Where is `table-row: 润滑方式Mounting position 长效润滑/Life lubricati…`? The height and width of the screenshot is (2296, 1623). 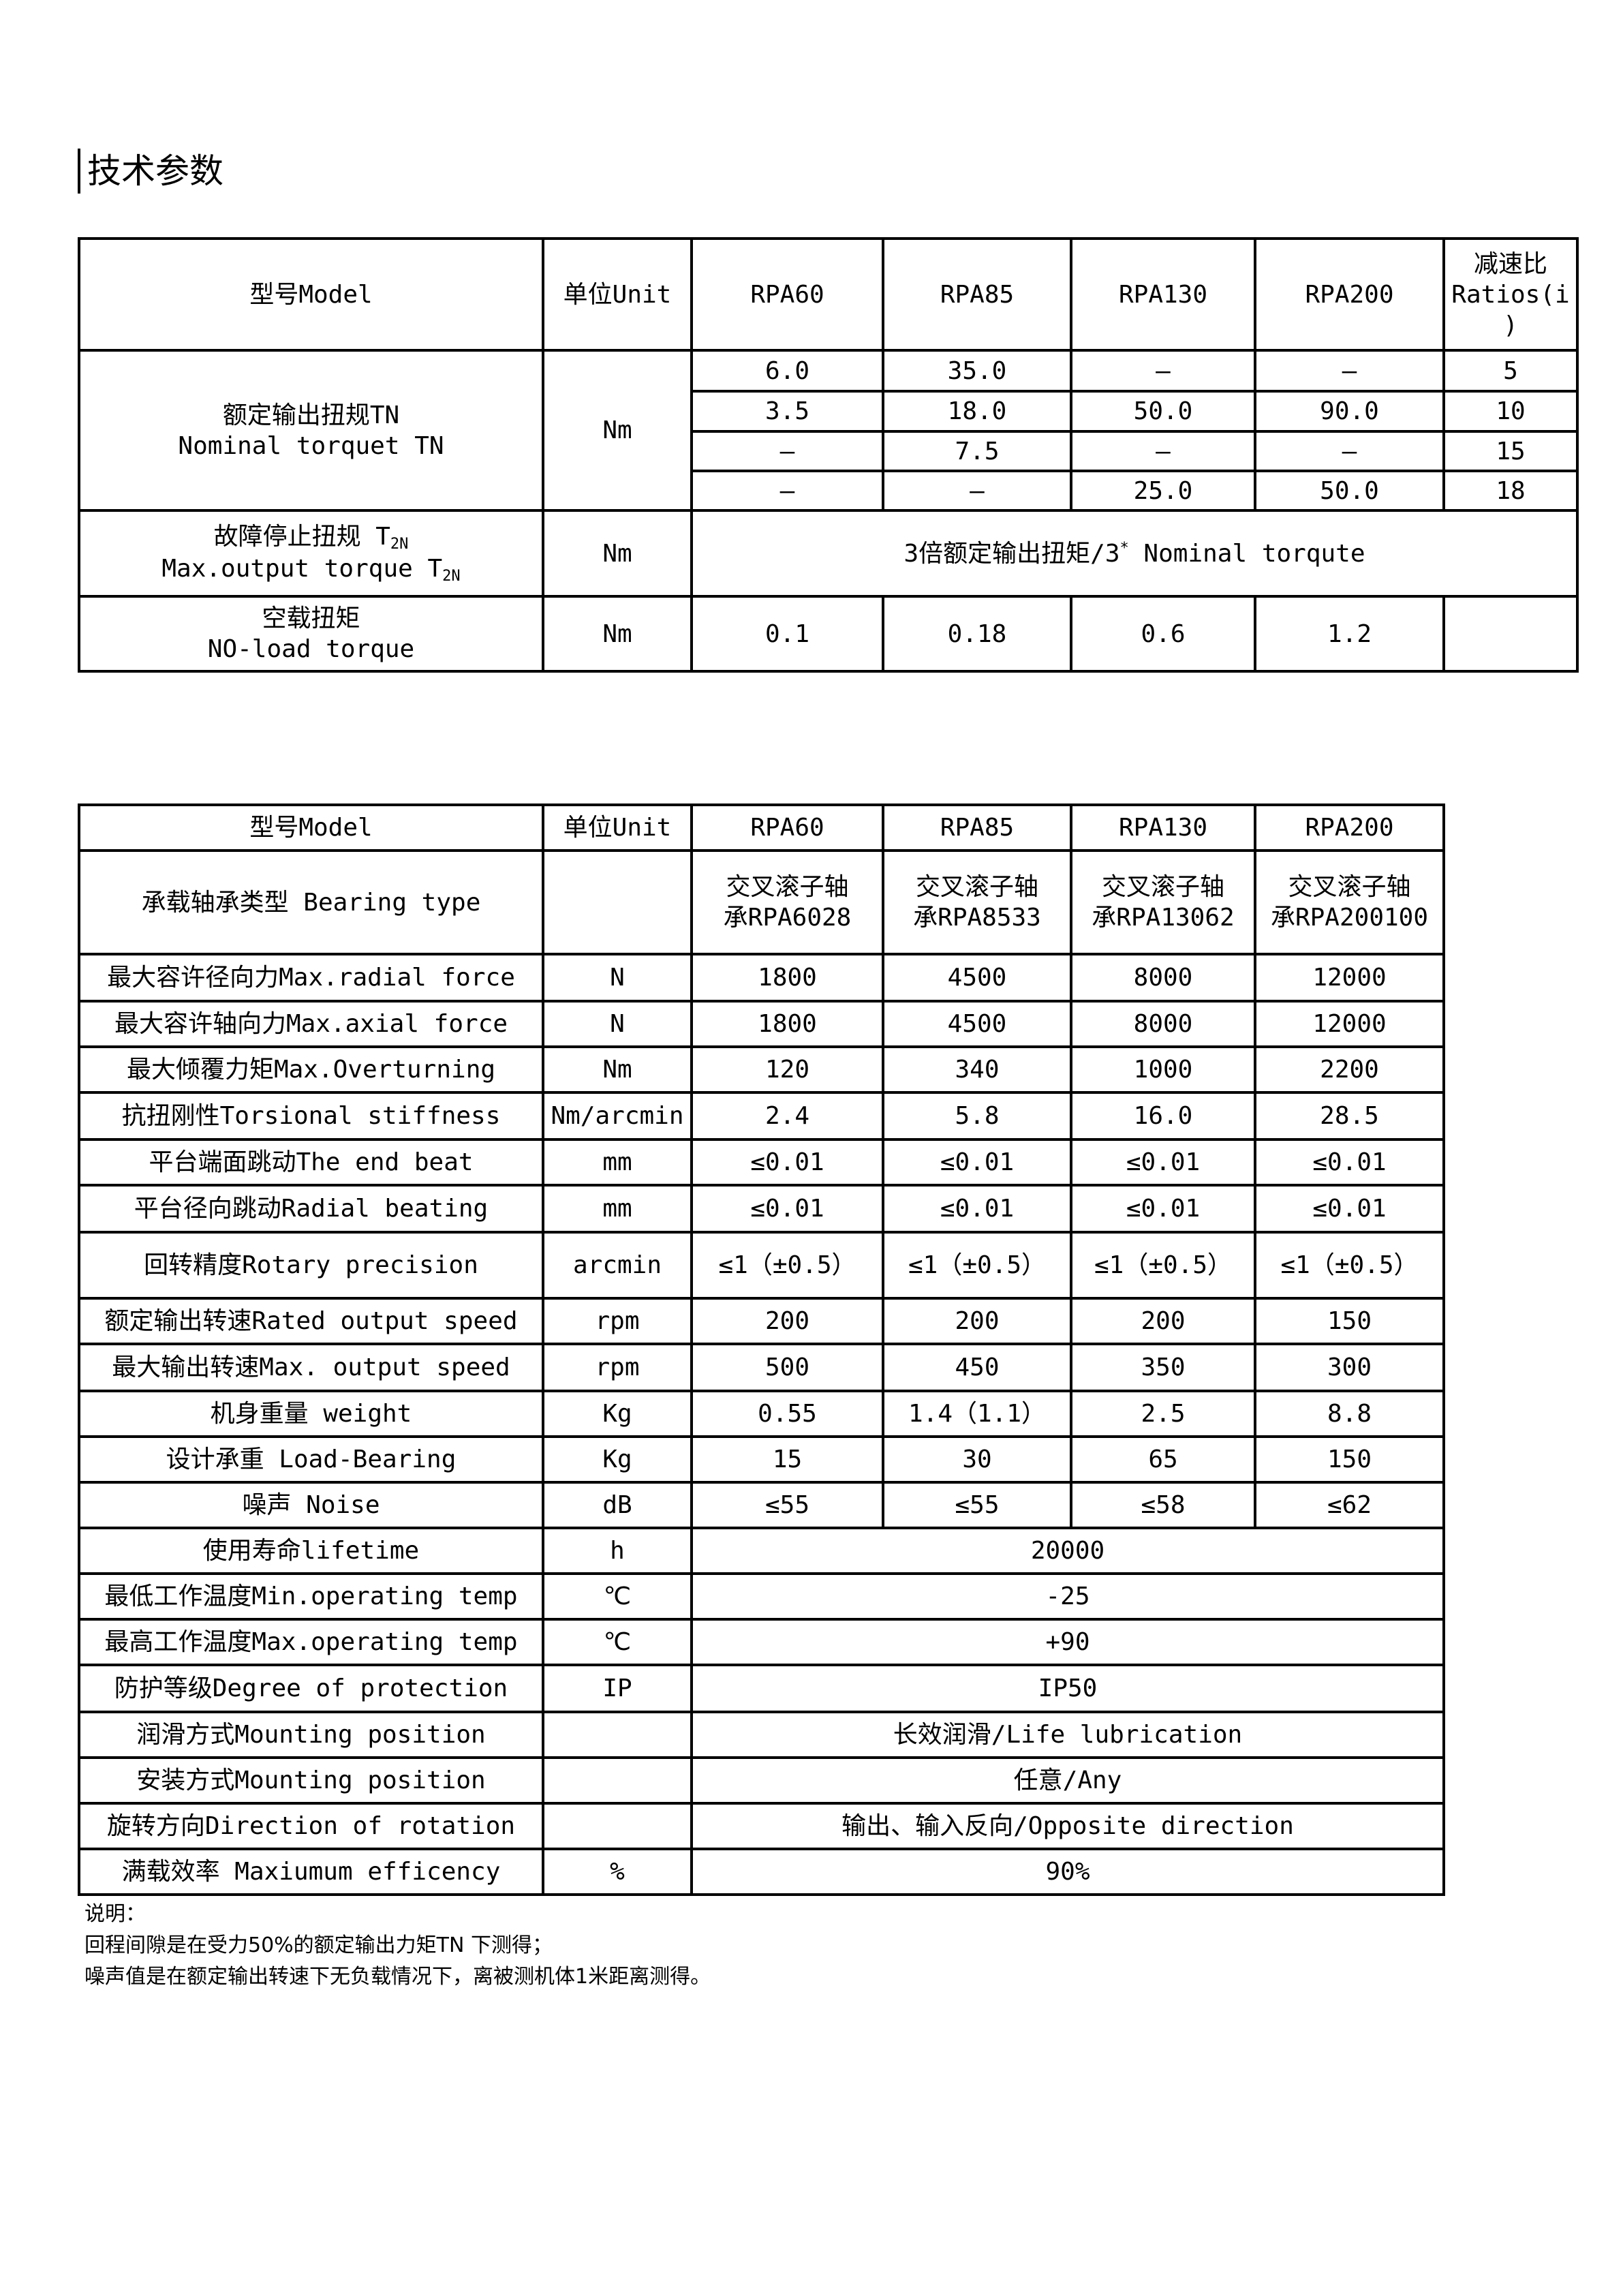
table-row: 润滑方式Mounting position 长效润滑/Life lubricati… is located at coordinates (761, 1735).